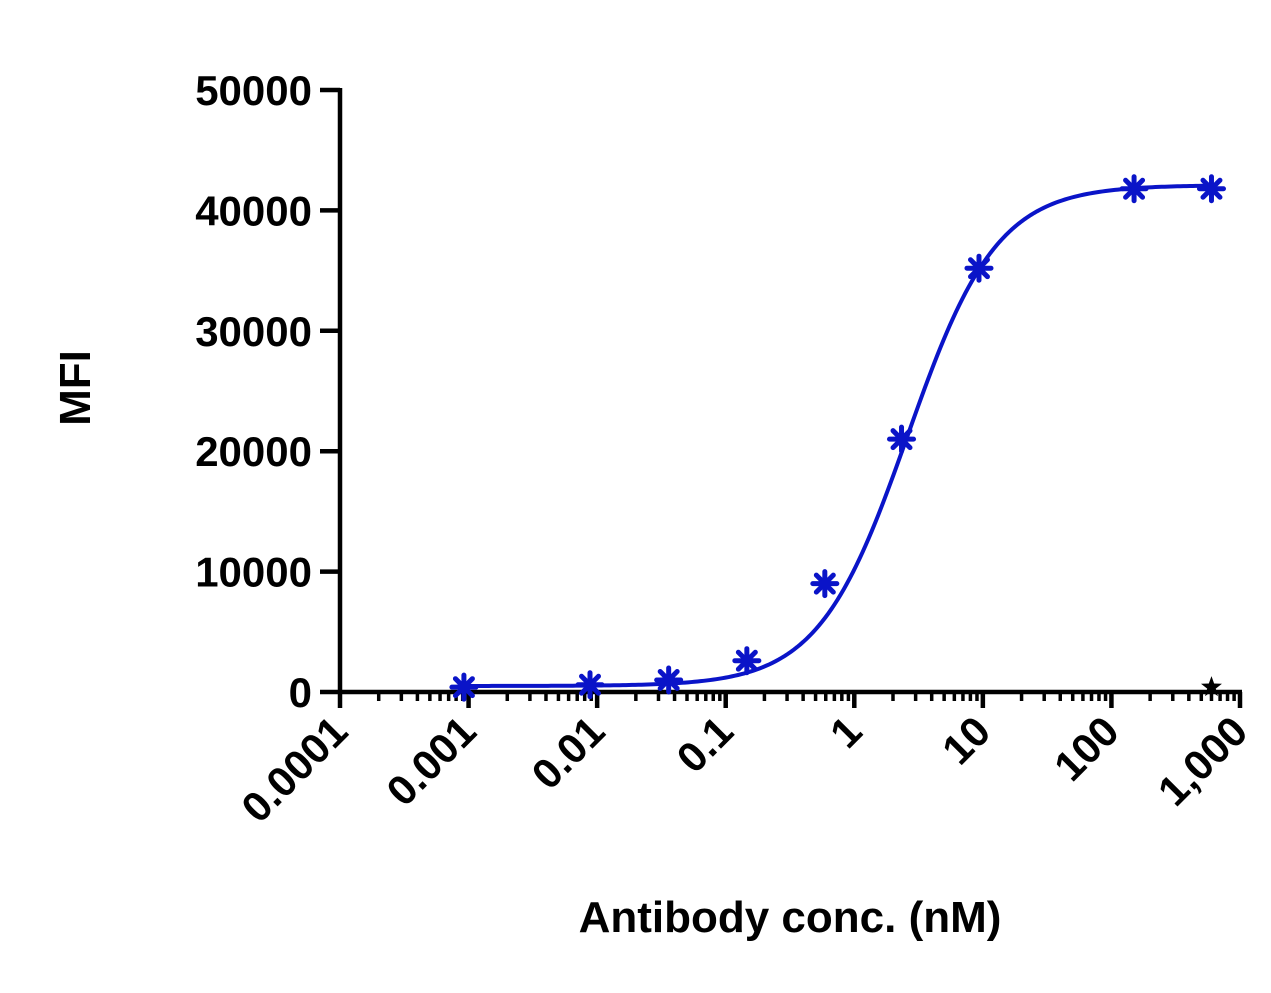  Describe the element at coordinates (705, 744) in the screenshot. I see `x-tick-label: 0.1` at that location.